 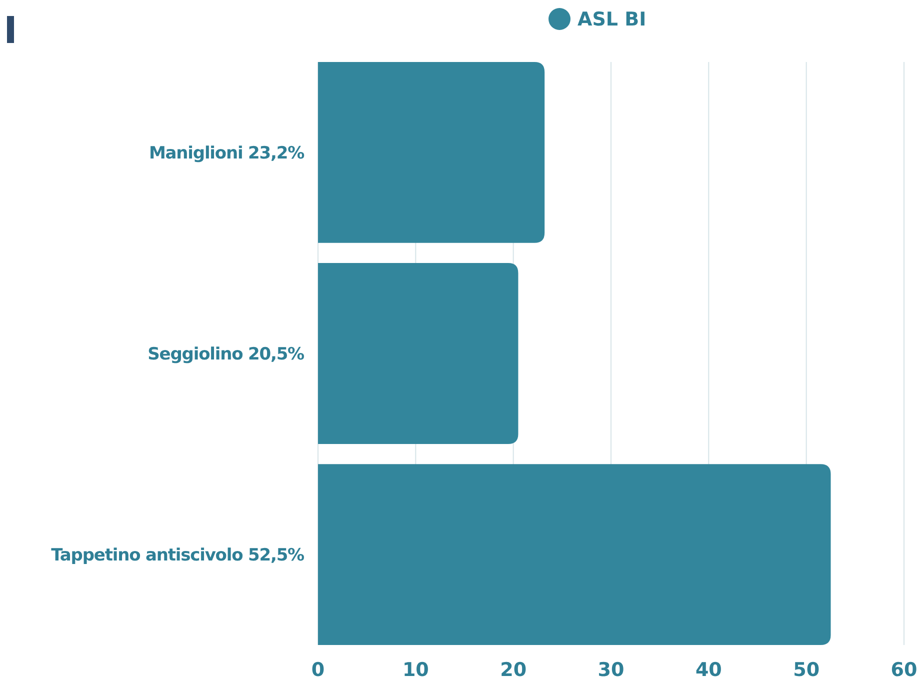 What do you see at coordinates (415, 670) in the screenshot?
I see `x-tick-label: 10` at bounding box center [415, 670].